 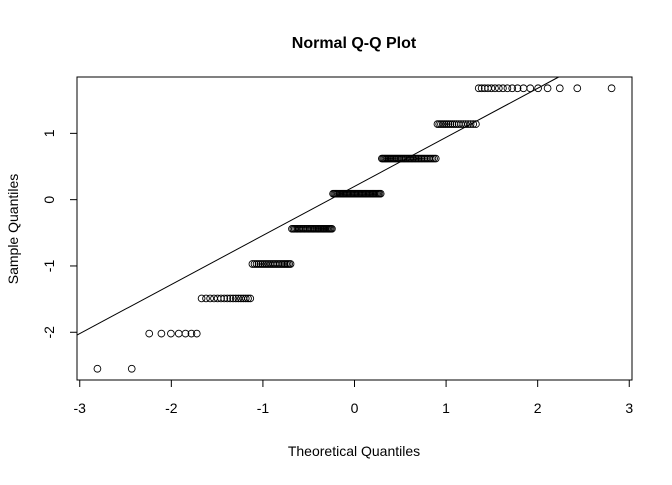 I want to click on x-tick-label: 0, so click(x=355, y=408).